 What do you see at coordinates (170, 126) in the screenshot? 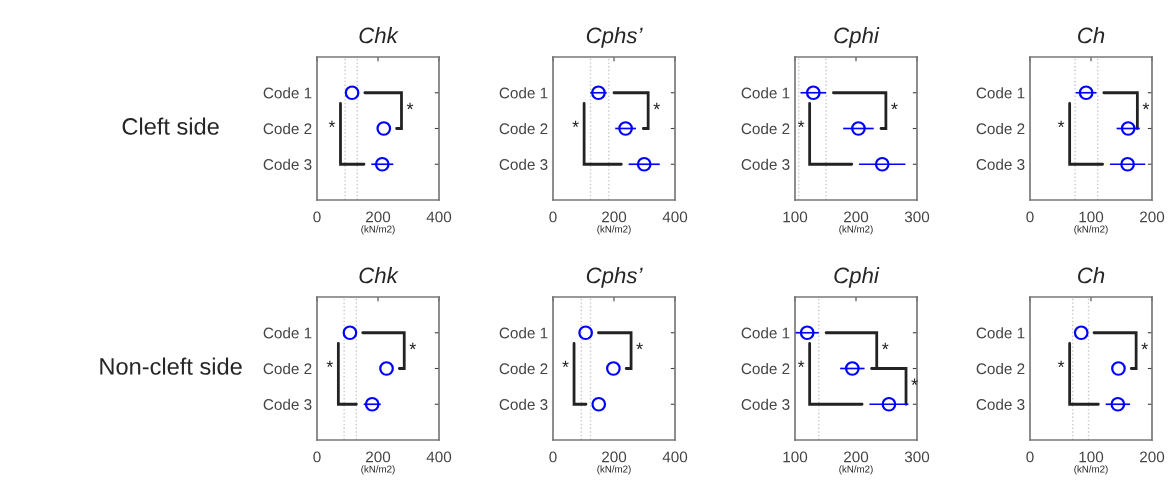
I see `text: Cleft side` at bounding box center [170, 126].